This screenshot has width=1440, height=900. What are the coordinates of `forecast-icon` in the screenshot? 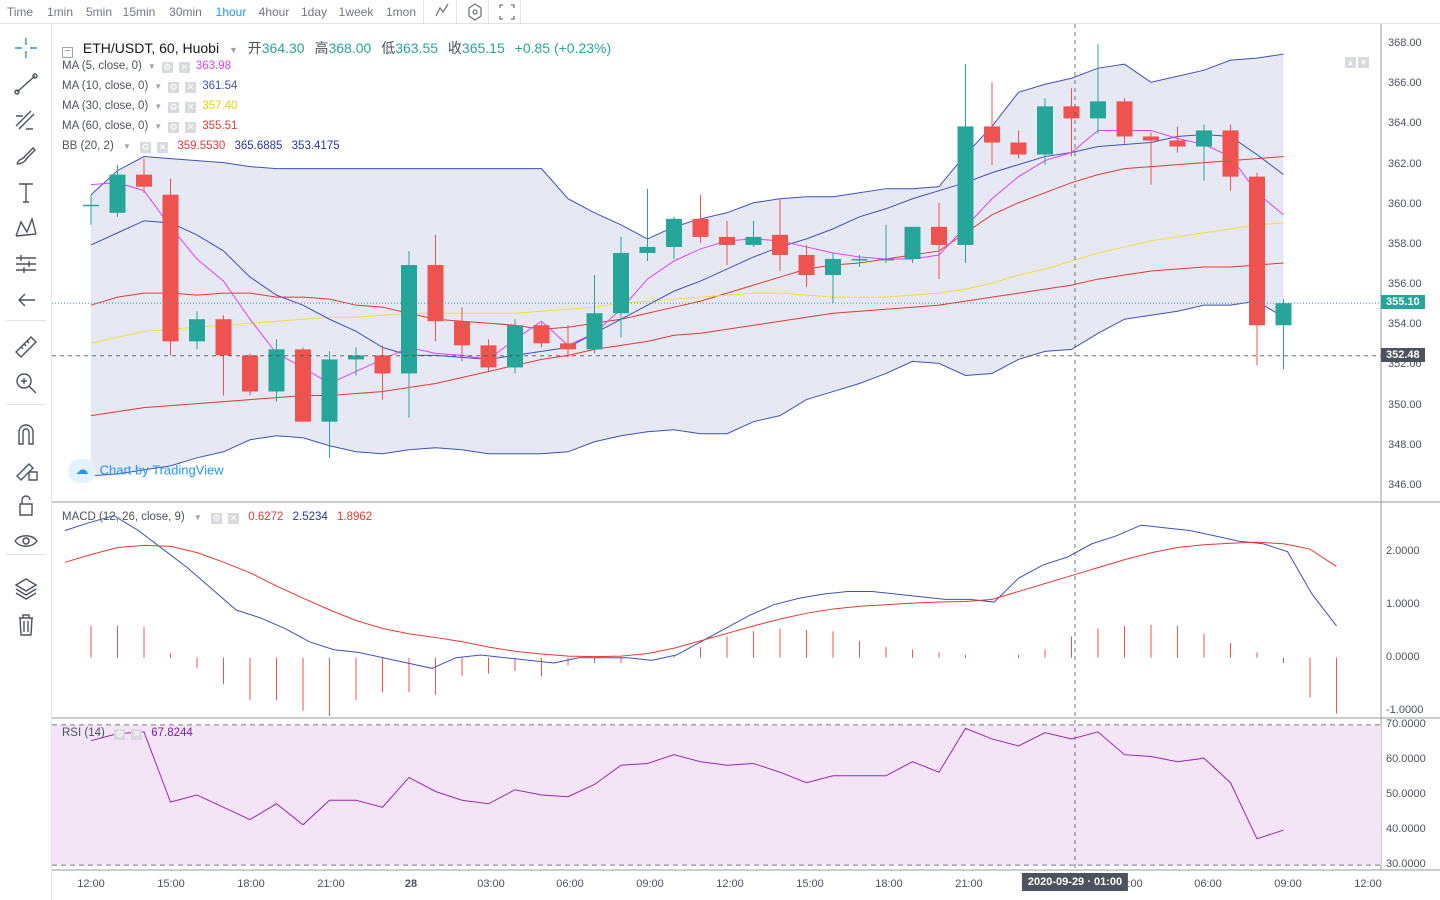 It's located at (26, 264).